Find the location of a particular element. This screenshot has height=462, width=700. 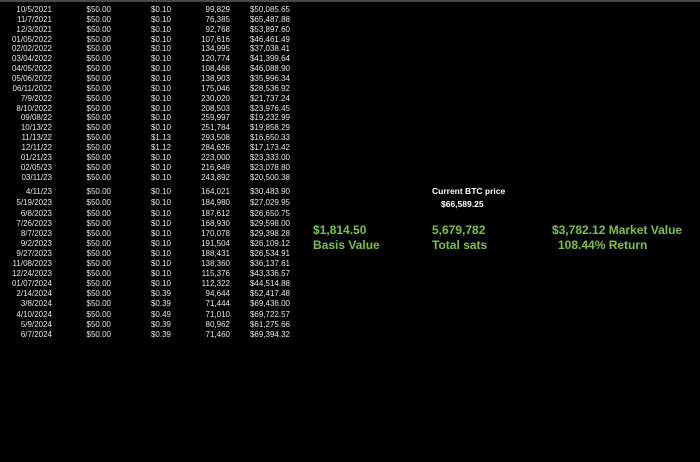

cell-date: 9/27/2023 is located at coordinates (34, 253).